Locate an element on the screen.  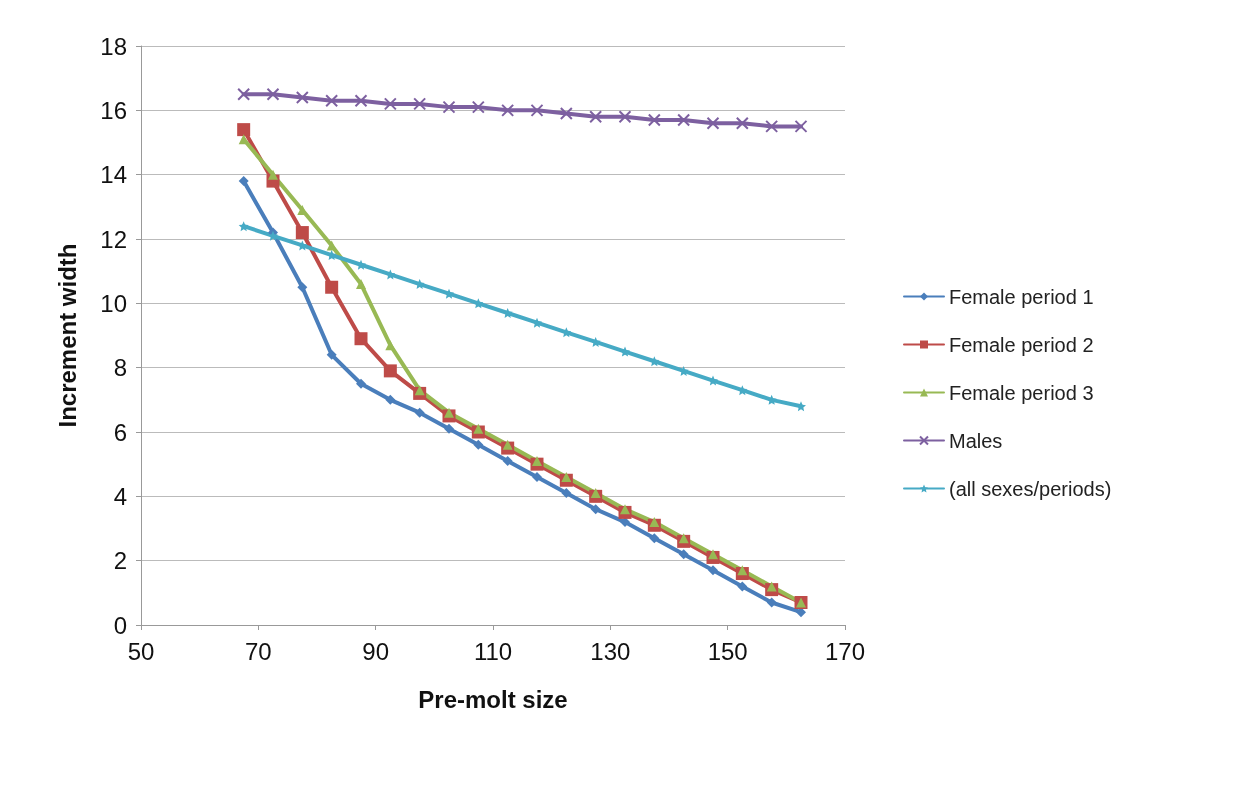
y-tick-label: 8 is located at coordinates (120, 368).